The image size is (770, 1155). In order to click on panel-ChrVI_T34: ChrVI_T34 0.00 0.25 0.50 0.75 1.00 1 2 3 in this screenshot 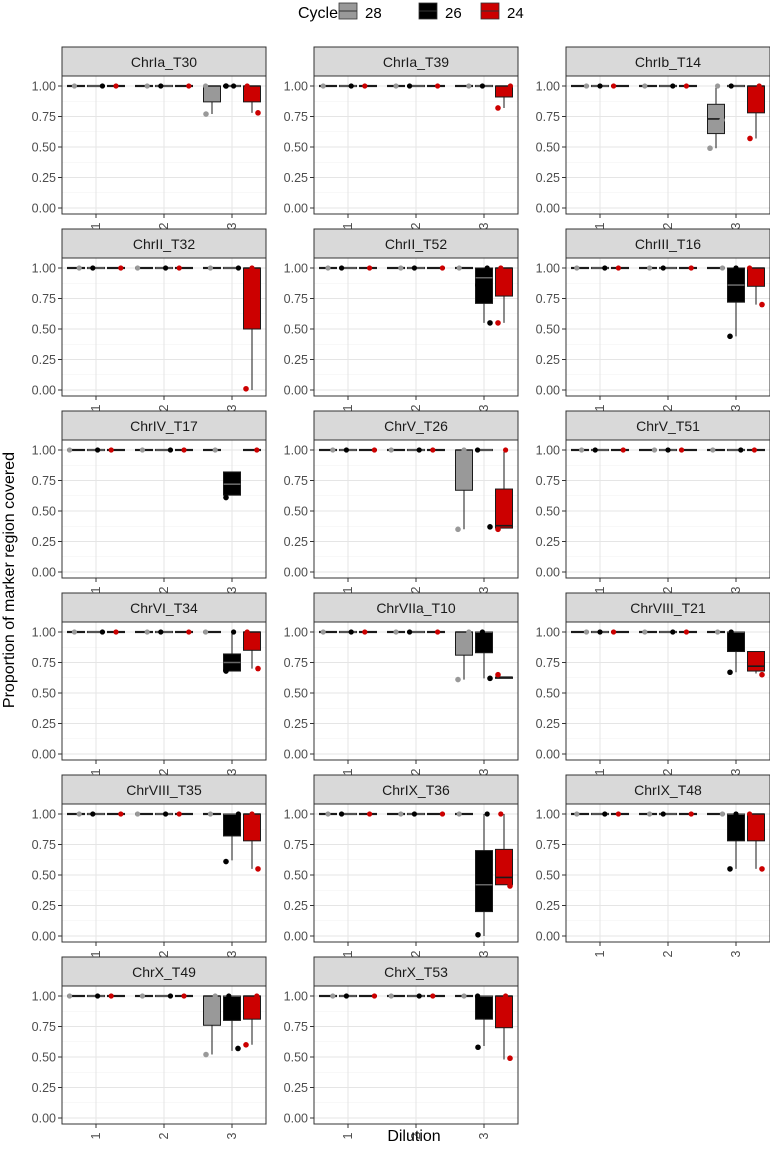, I will do `click(149, 683)`.